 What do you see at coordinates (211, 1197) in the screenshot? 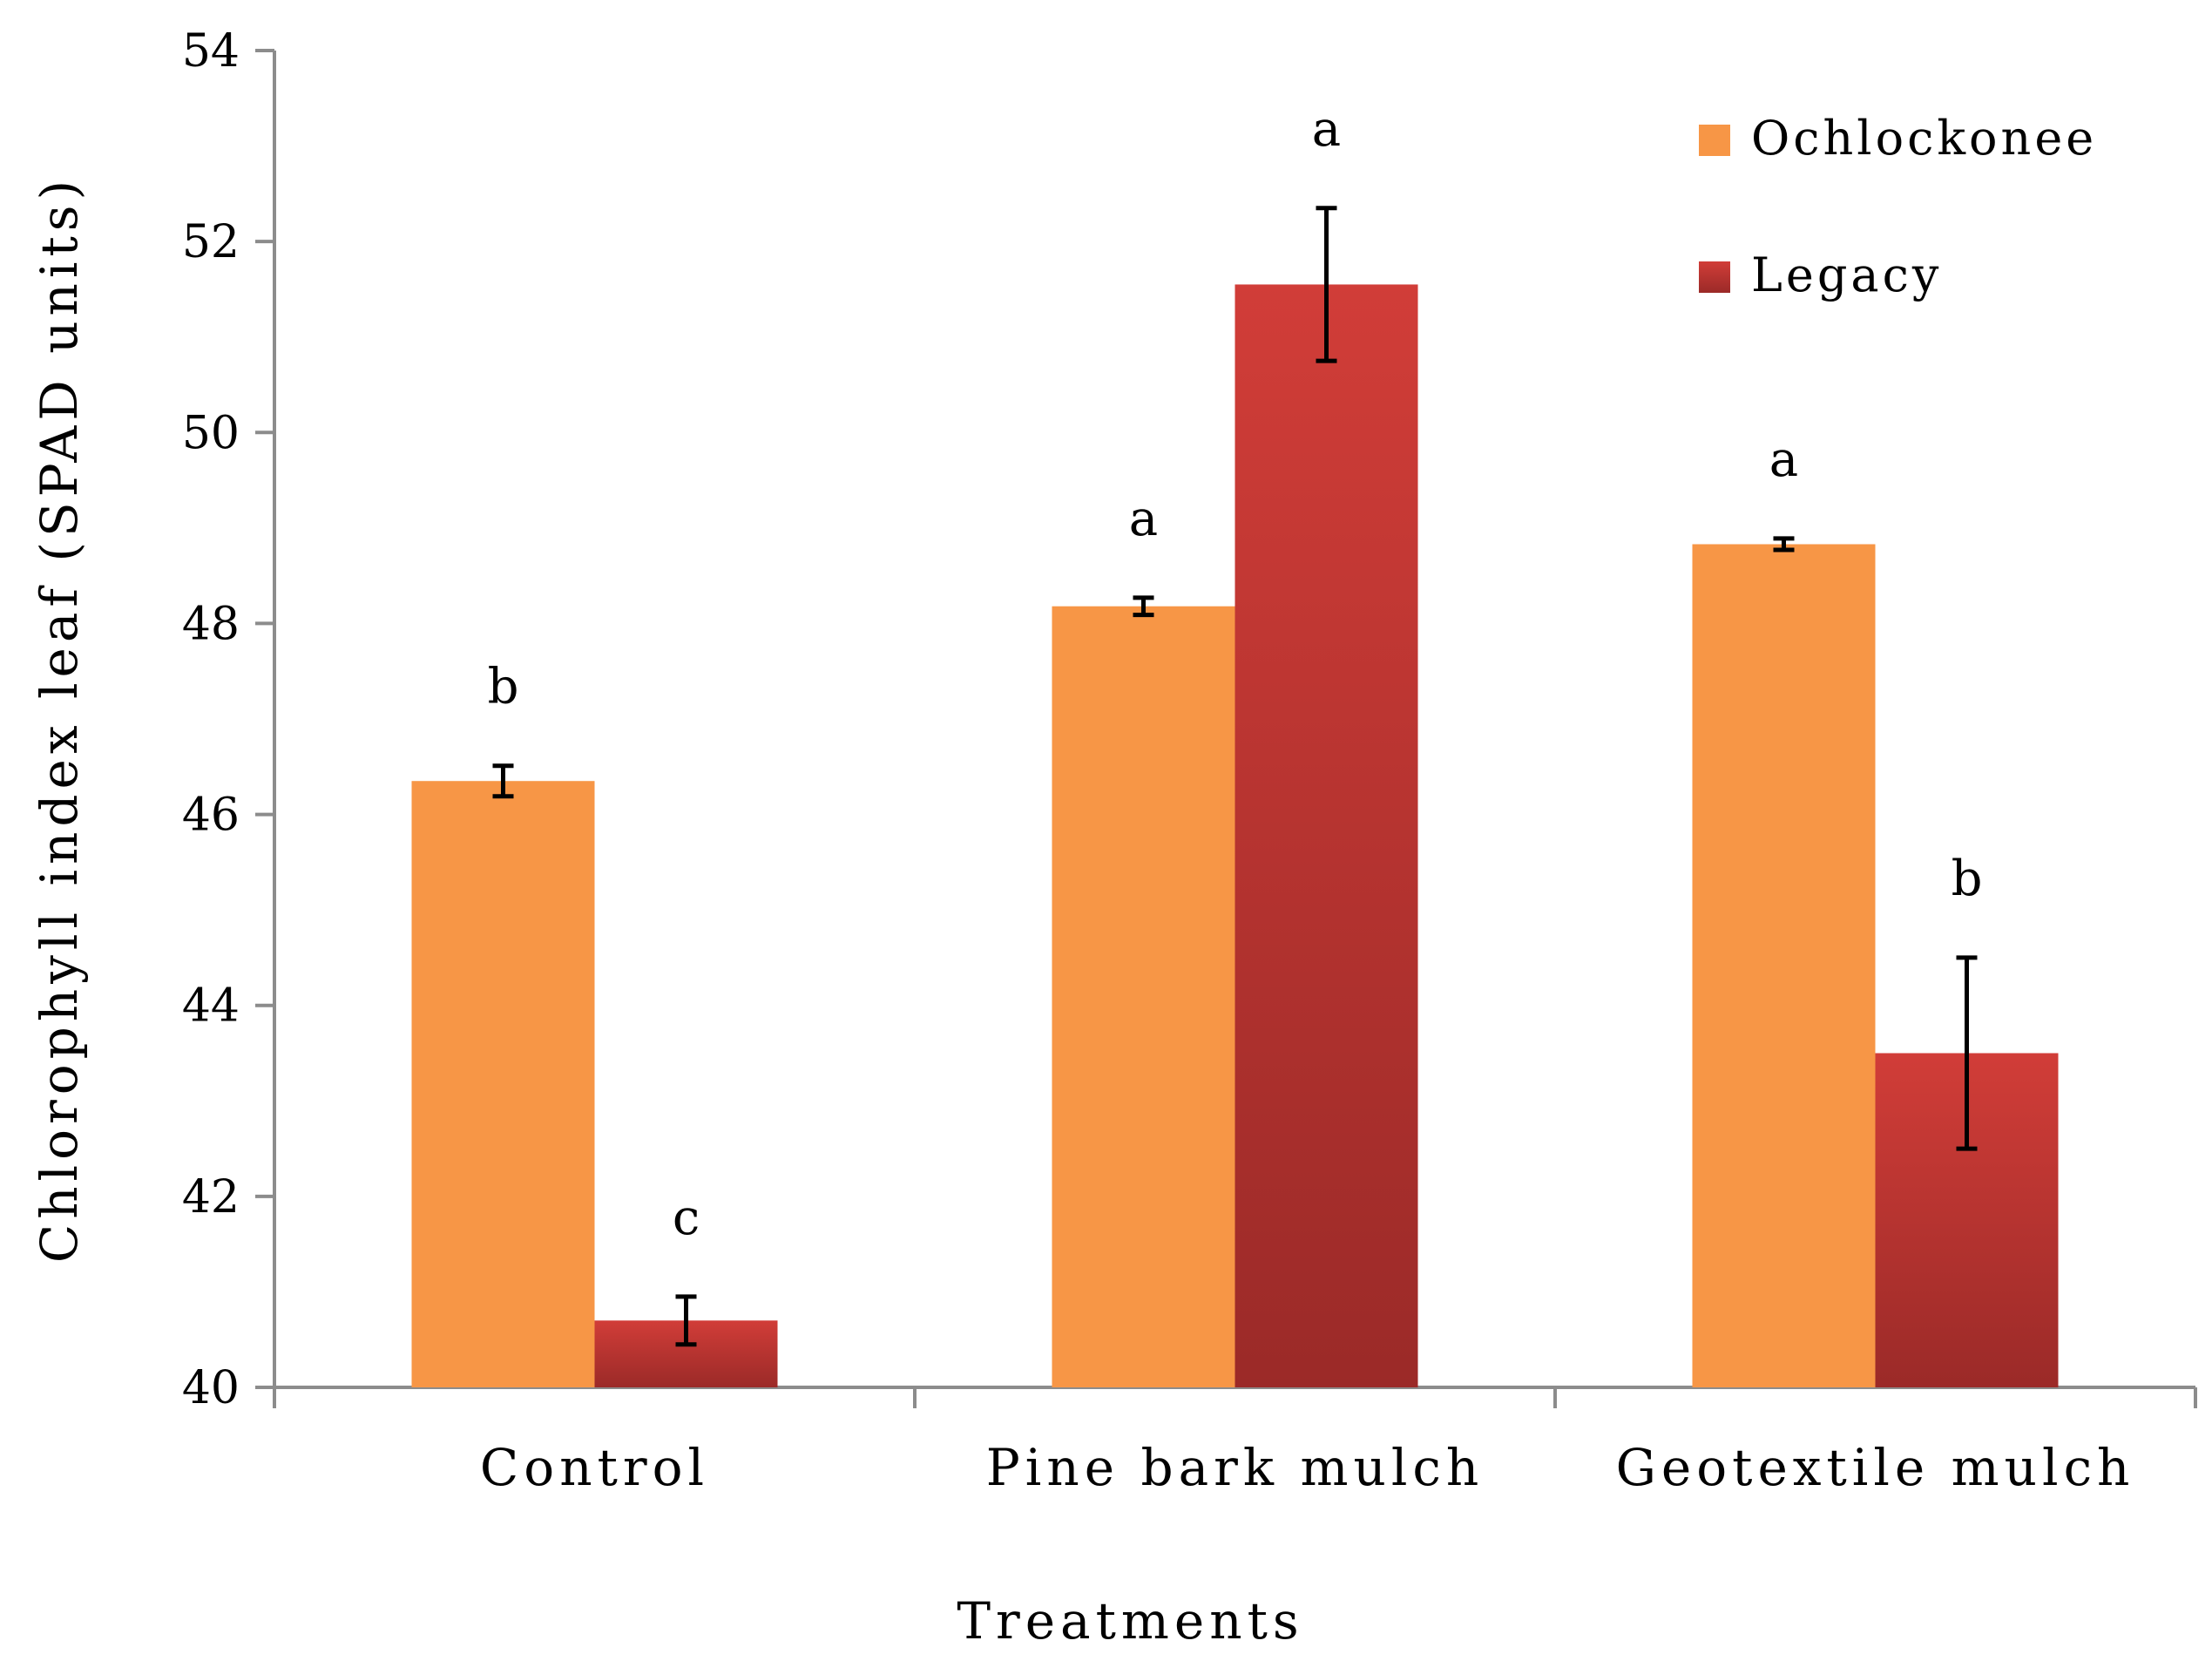
I see `y-tick-label: 42` at bounding box center [211, 1197].